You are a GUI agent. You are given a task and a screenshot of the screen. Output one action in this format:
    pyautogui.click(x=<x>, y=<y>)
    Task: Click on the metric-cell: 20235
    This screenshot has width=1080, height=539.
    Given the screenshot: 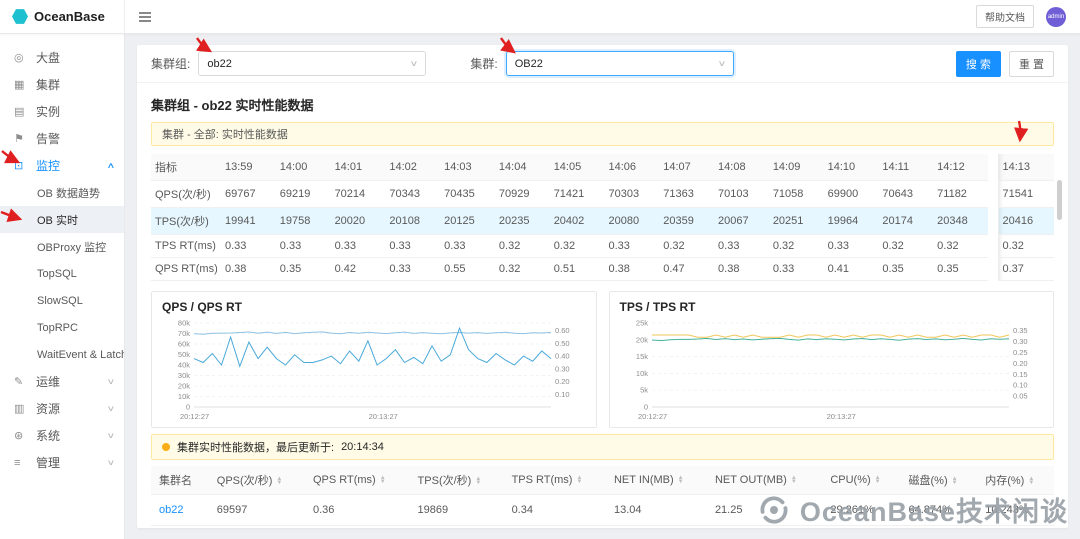 What is the action you would take?
    pyautogui.click(x=522, y=221)
    